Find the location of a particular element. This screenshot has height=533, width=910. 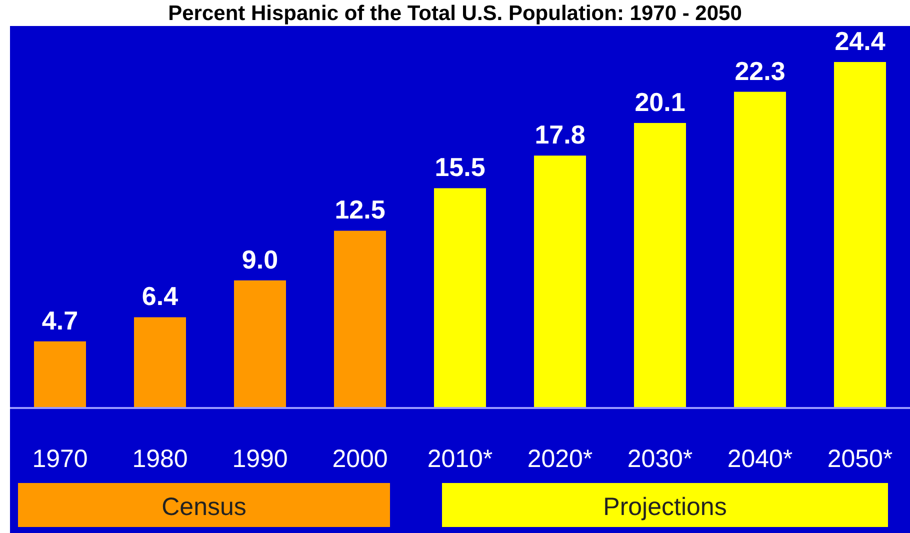

x-tick-label: 2050* is located at coordinates (860, 459).